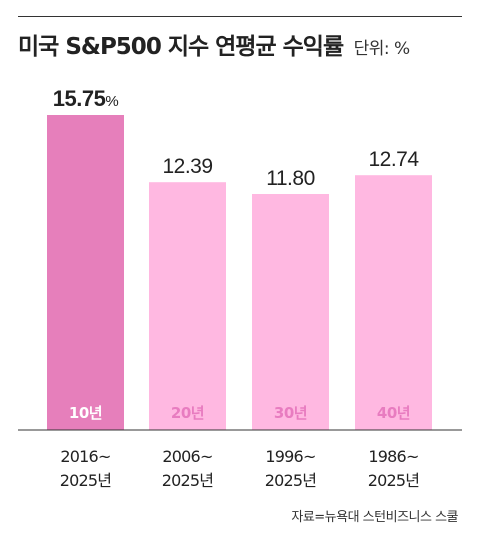 The height and width of the screenshot is (540, 480). What do you see at coordinates (85, 456) in the screenshot?
I see `category-label-line: 2016~` at bounding box center [85, 456].